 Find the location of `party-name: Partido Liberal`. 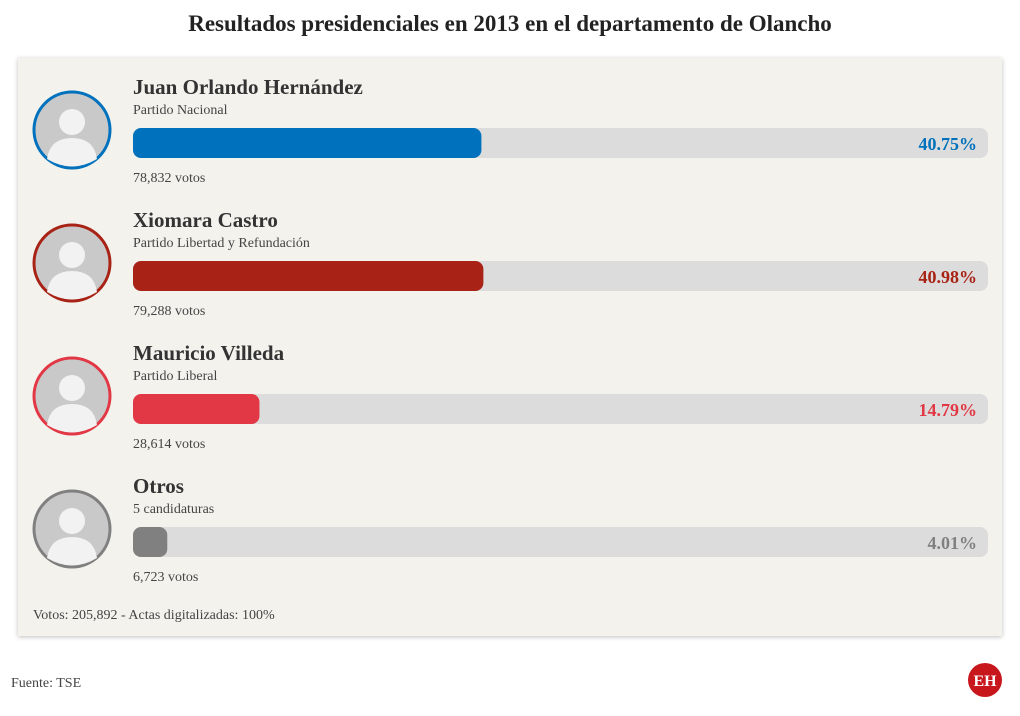

party-name: Partido Liberal is located at coordinates (175, 376).